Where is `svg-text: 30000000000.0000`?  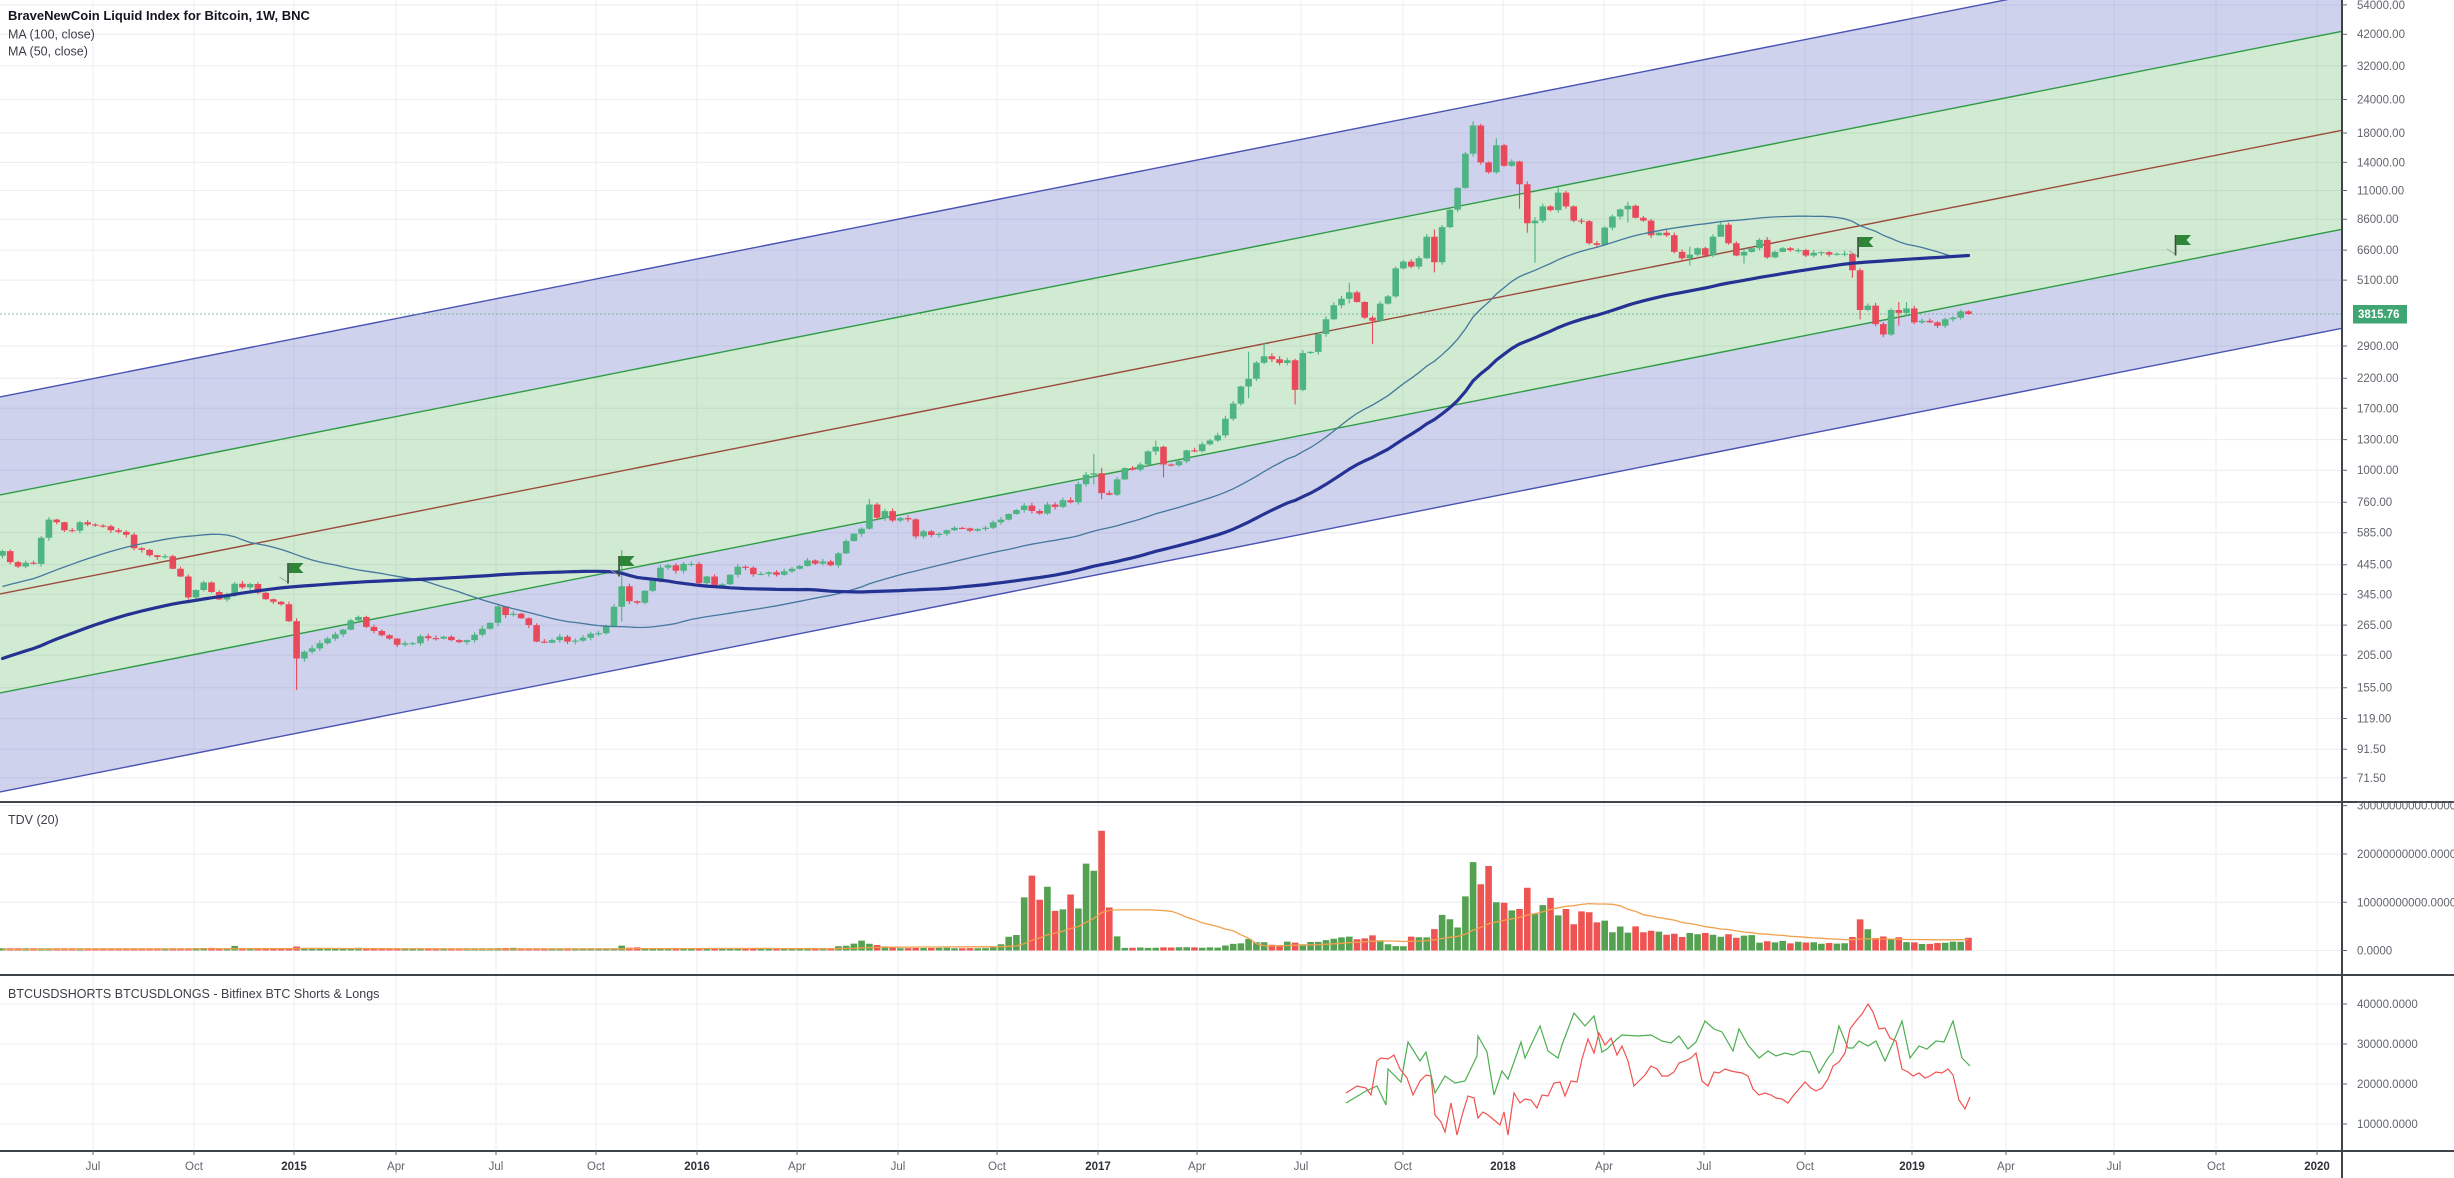
svg-text: 30000000000.0000 is located at coordinates (2405, 807).